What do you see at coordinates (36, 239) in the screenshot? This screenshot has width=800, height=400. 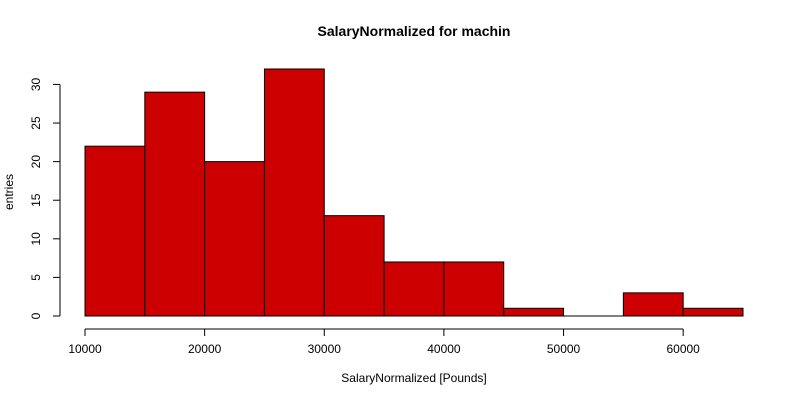 I see `y-tick-label: 10` at bounding box center [36, 239].